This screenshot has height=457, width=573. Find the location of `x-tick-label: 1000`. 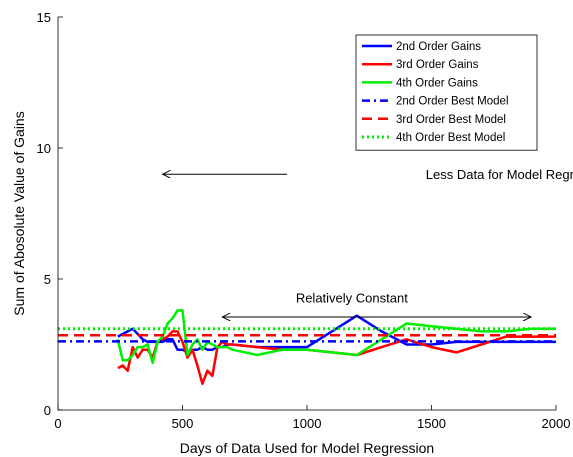

x-tick-label: 1000 is located at coordinates (307, 423).